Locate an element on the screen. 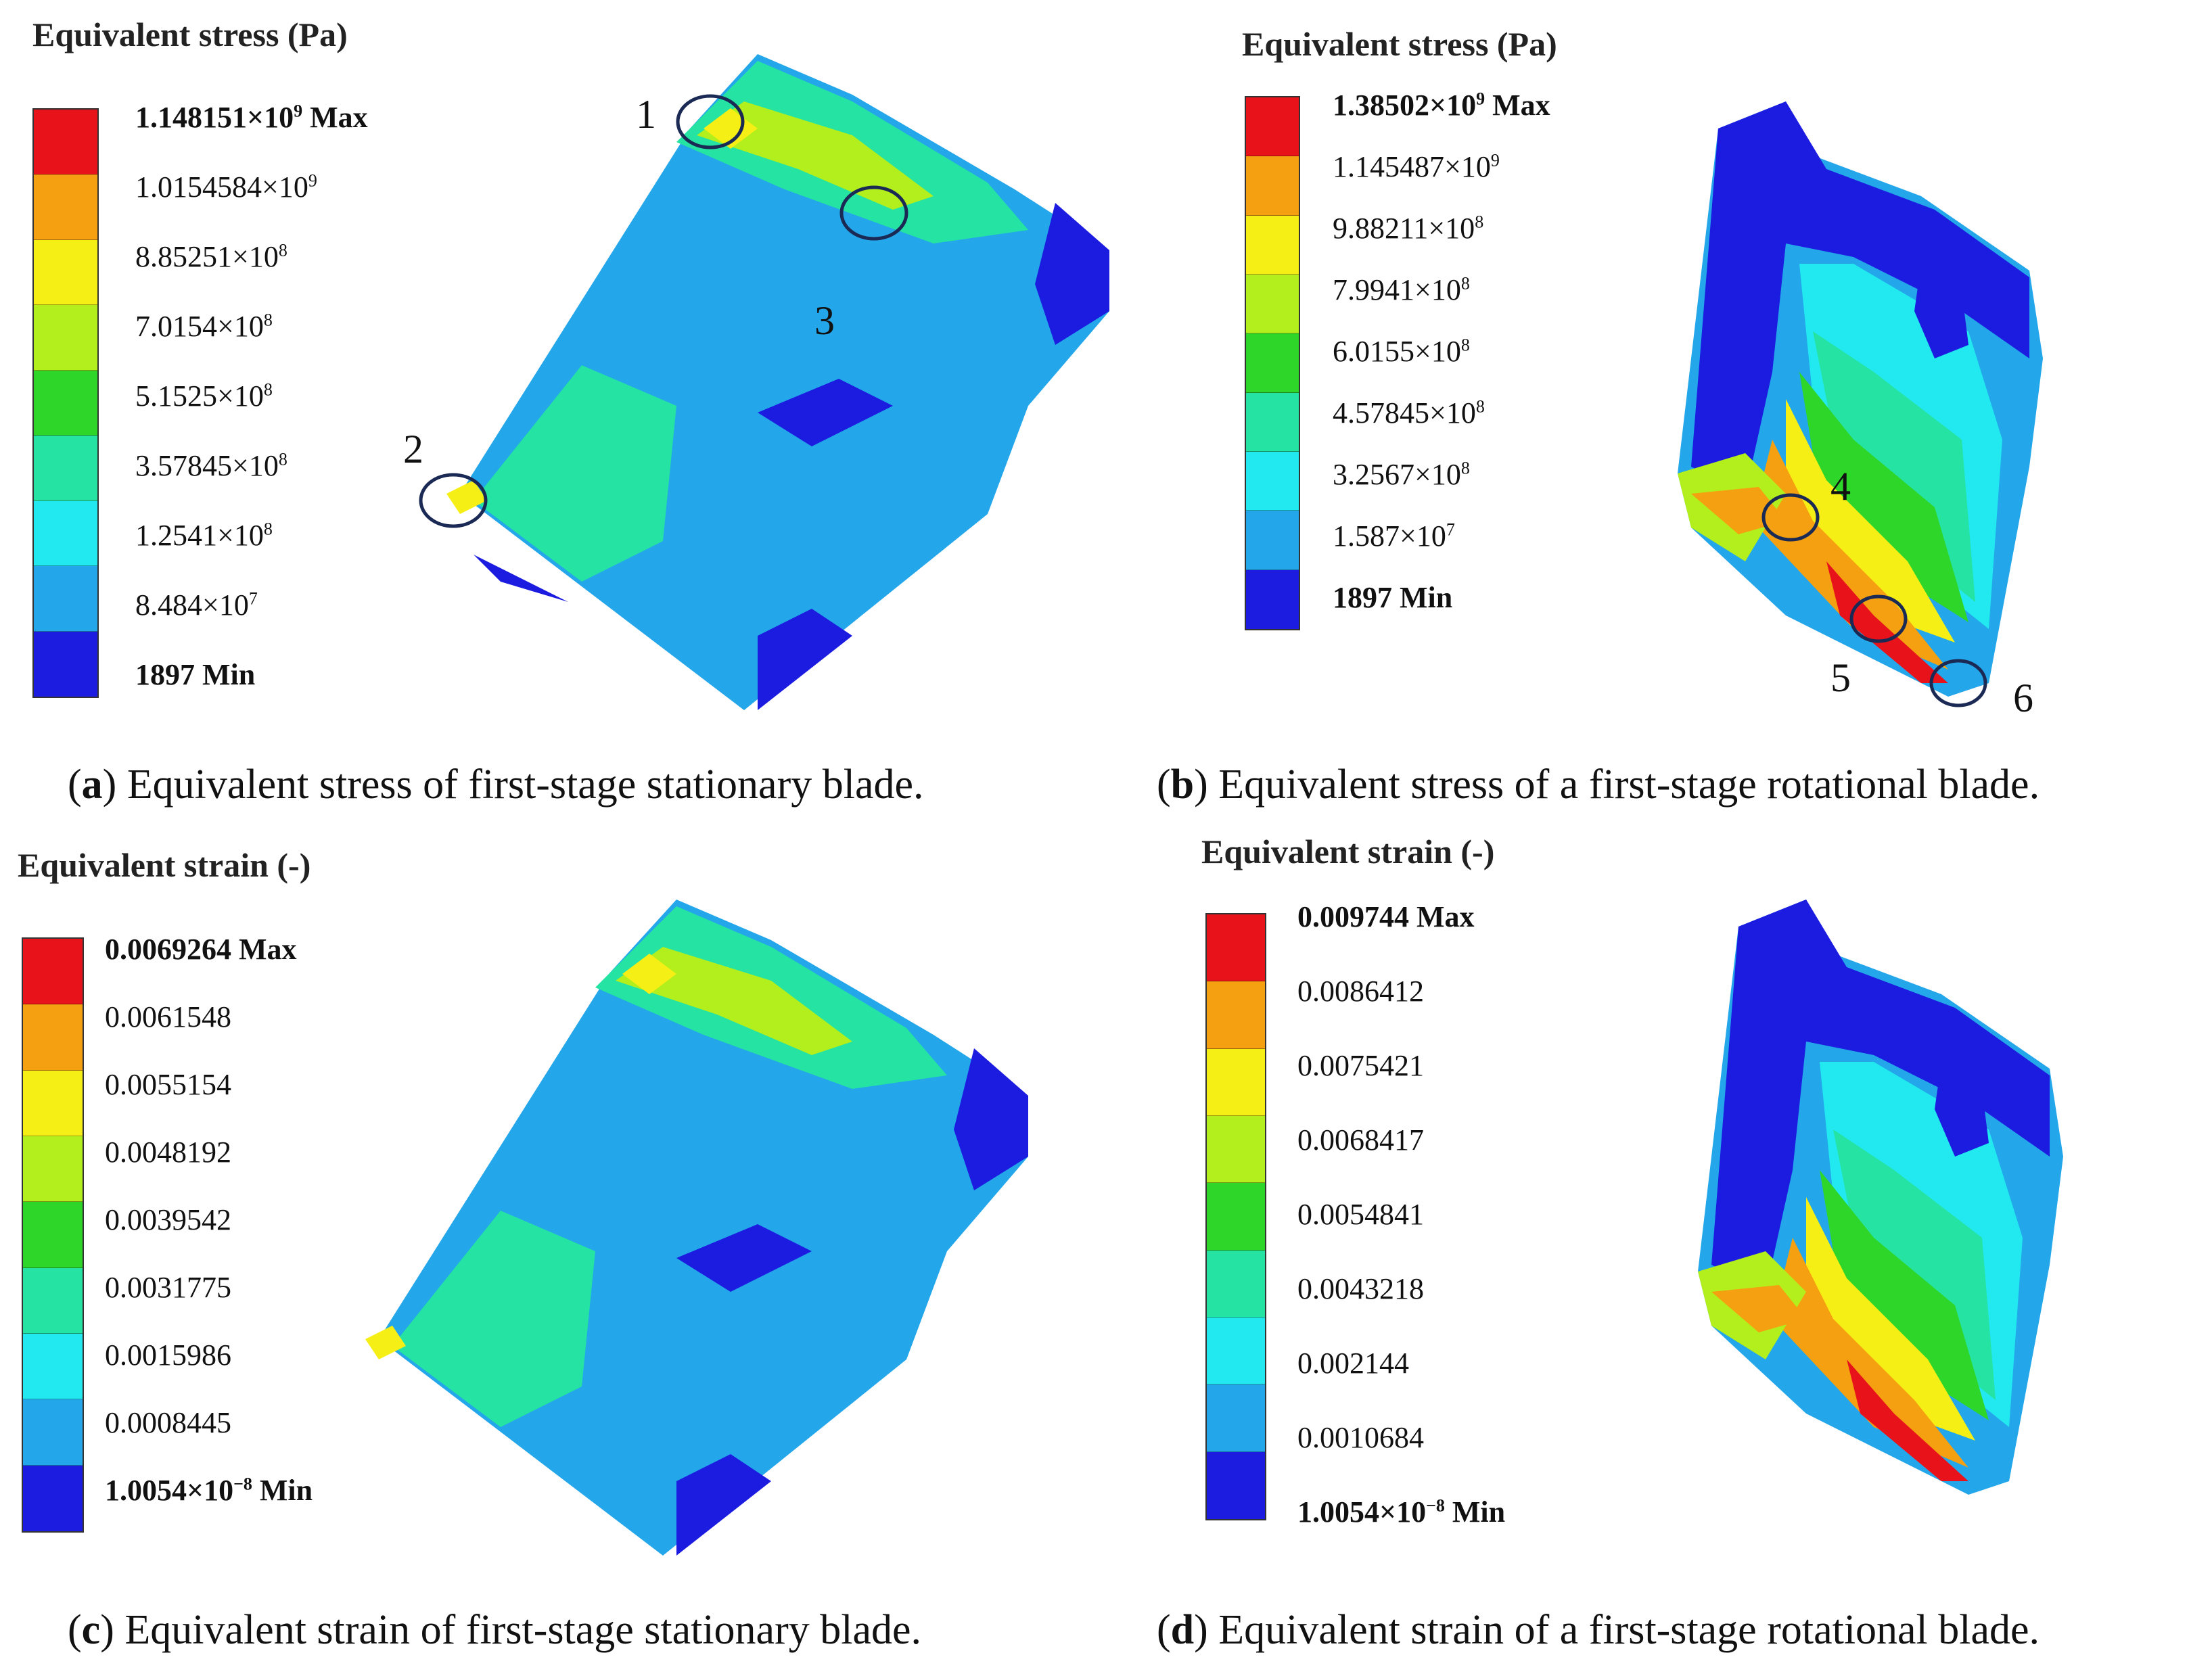 The width and height of the screenshot is (2212, 1678). legend-mantissa: 1.148151×10 is located at coordinates (214, 117).